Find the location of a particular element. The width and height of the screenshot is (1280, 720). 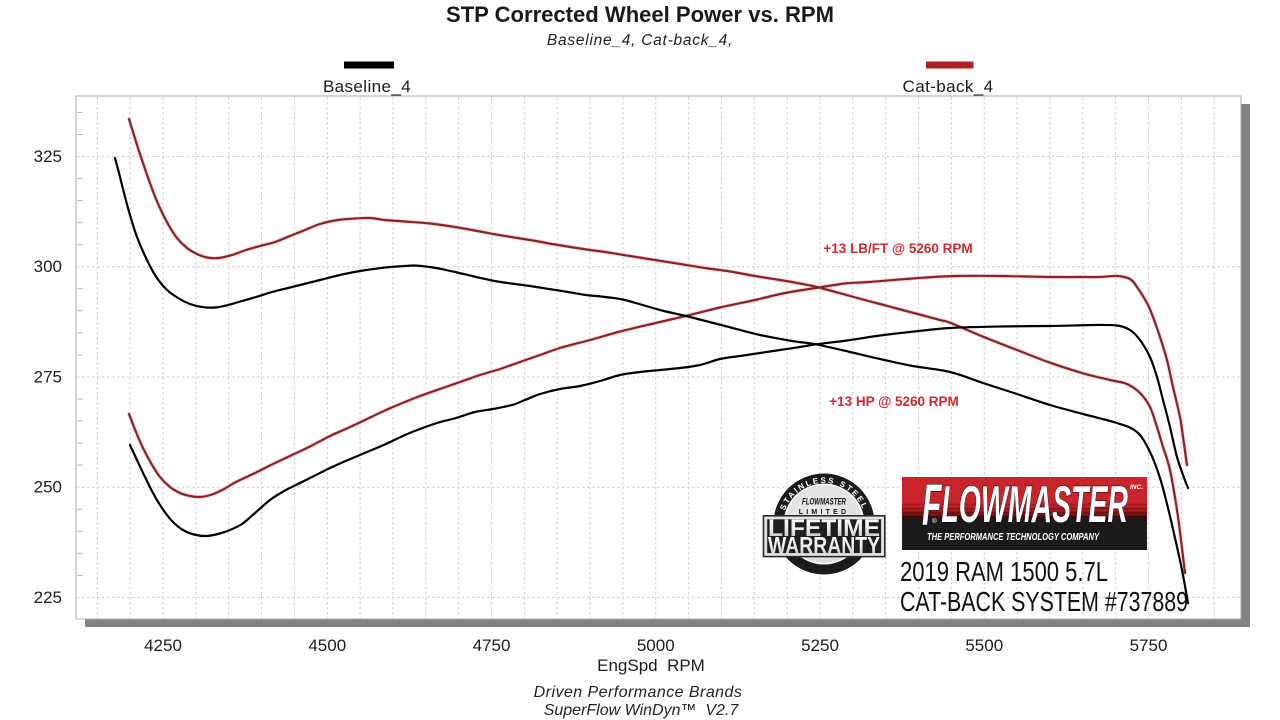

svg-text: 5500 is located at coordinates (984, 645).